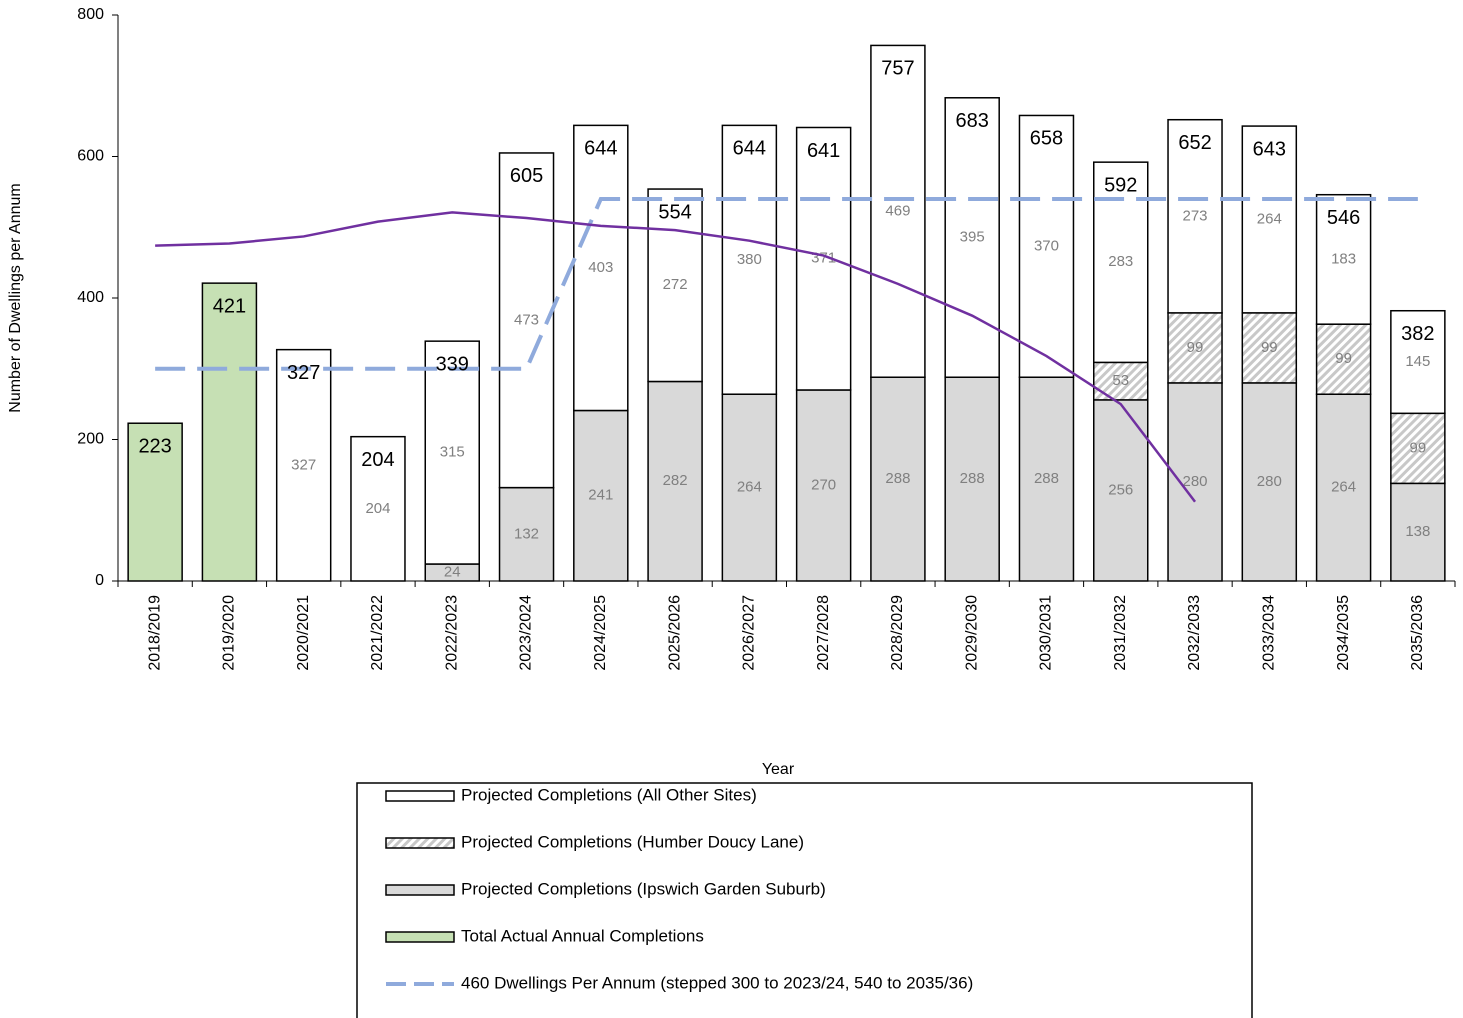  I want to click on segment-label: 327, so click(303, 464).